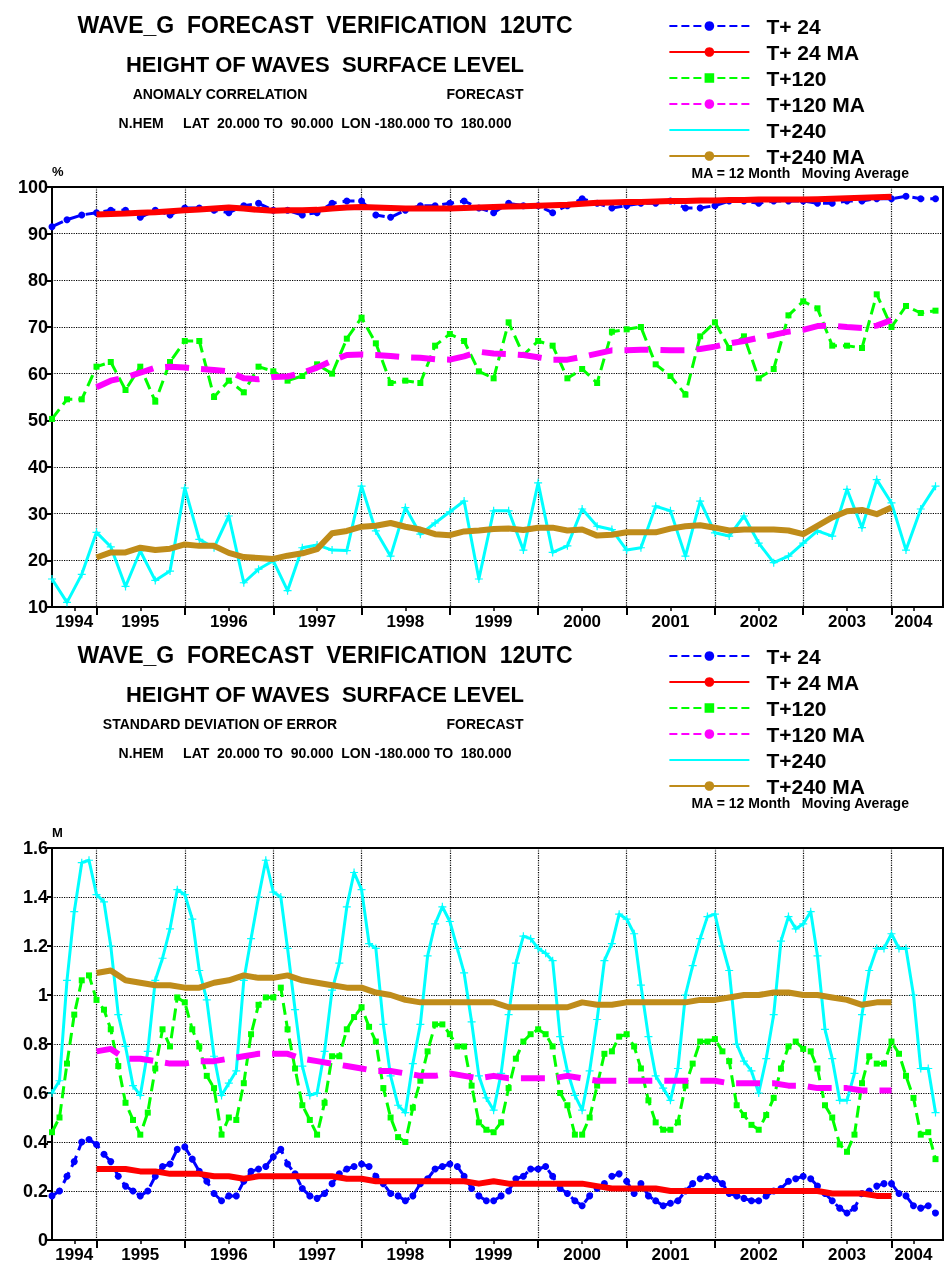 Image resolution: width=945 pixels, height=1269 pixels. What do you see at coordinates (793, 26) in the screenshot?
I see `legend-label: T+ 24` at bounding box center [793, 26].